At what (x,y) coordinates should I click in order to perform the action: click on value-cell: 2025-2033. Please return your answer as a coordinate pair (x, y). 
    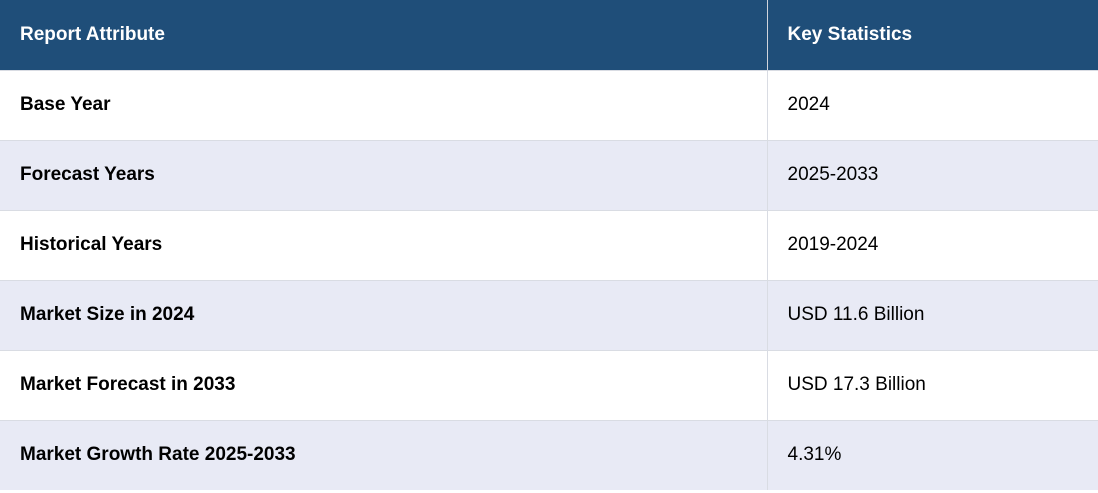
    Looking at the image, I should click on (932, 174).